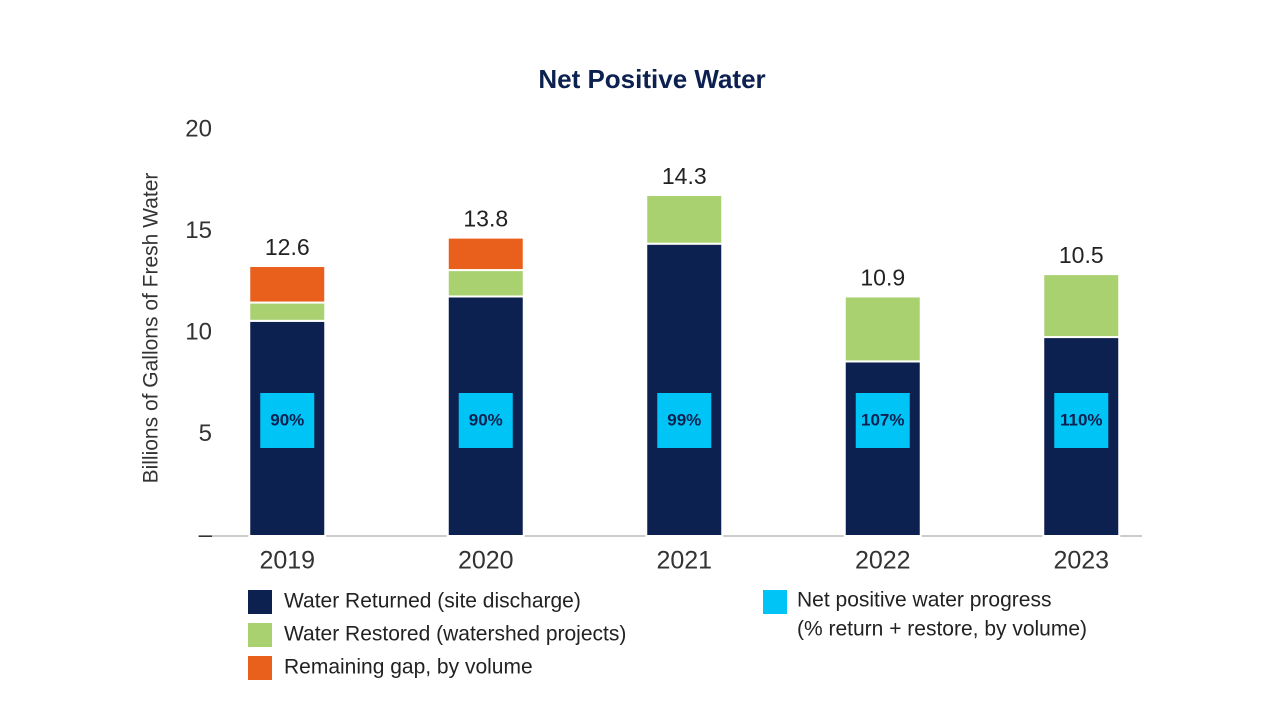 This screenshot has height=720, width=1280. I want to click on y-tick-label: 5, so click(205, 433).